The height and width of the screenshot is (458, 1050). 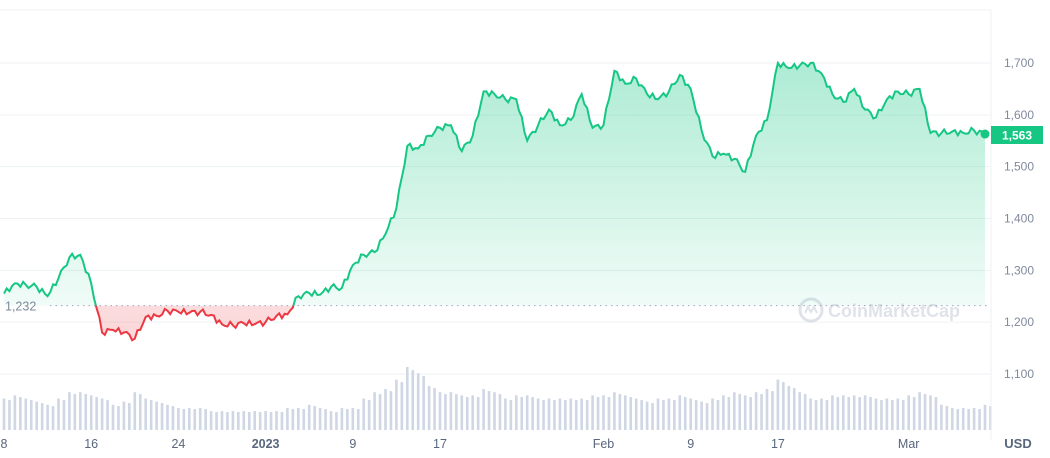 What do you see at coordinates (985, 134) in the screenshot?
I see `current-price-dot` at bounding box center [985, 134].